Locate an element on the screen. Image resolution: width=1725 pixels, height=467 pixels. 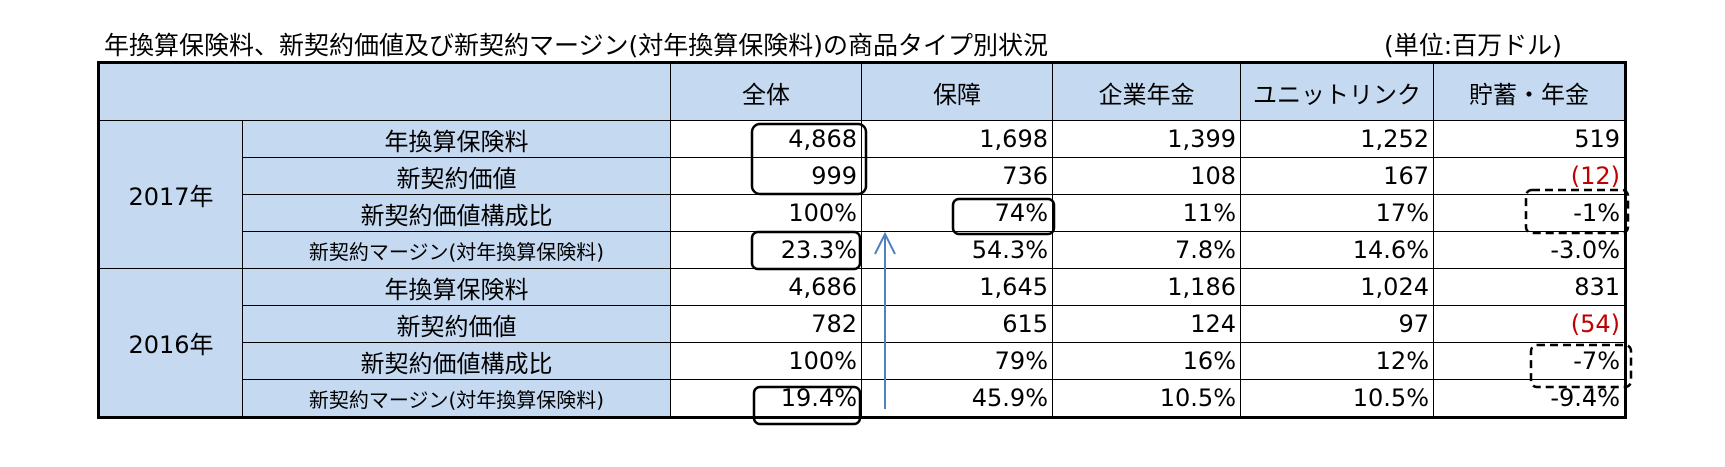
data-row: 新契約価値構成比 100% 79% 16% 12% -7% is located at coordinates (862, 361).